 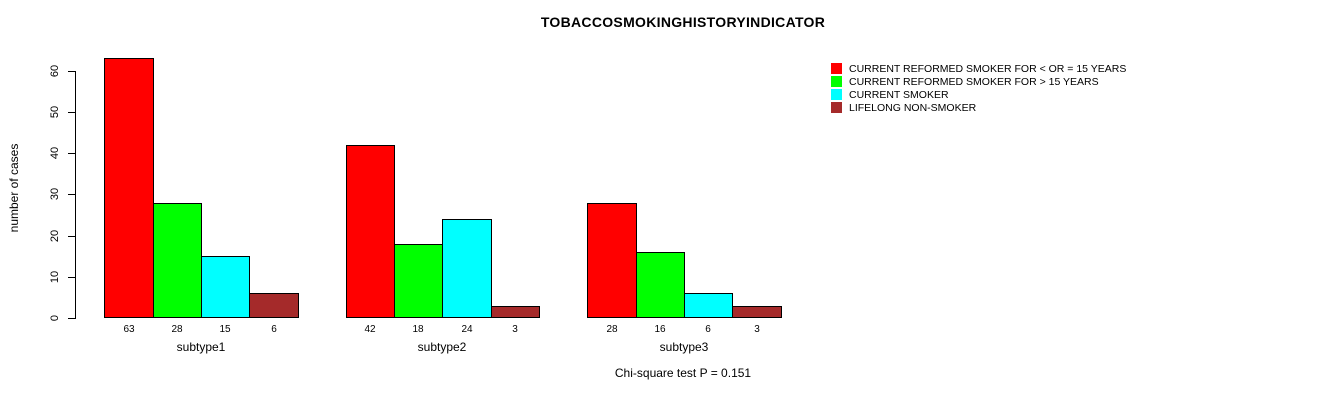 I want to click on bar-value-label: 18, so click(x=418, y=329).